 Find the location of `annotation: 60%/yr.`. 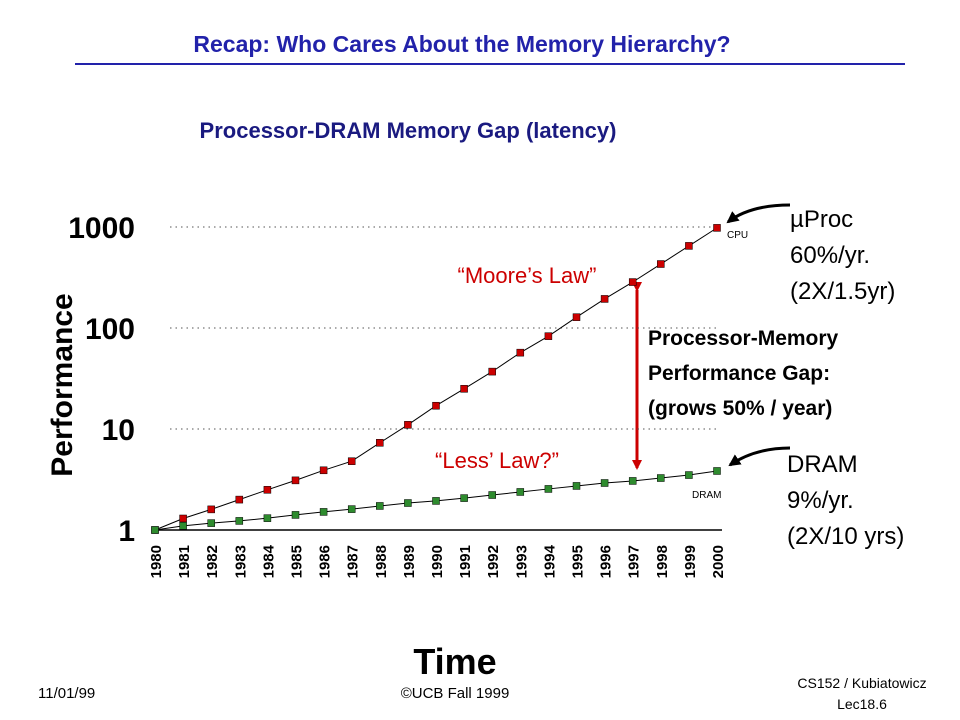

annotation: 60%/yr. is located at coordinates (830, 255).